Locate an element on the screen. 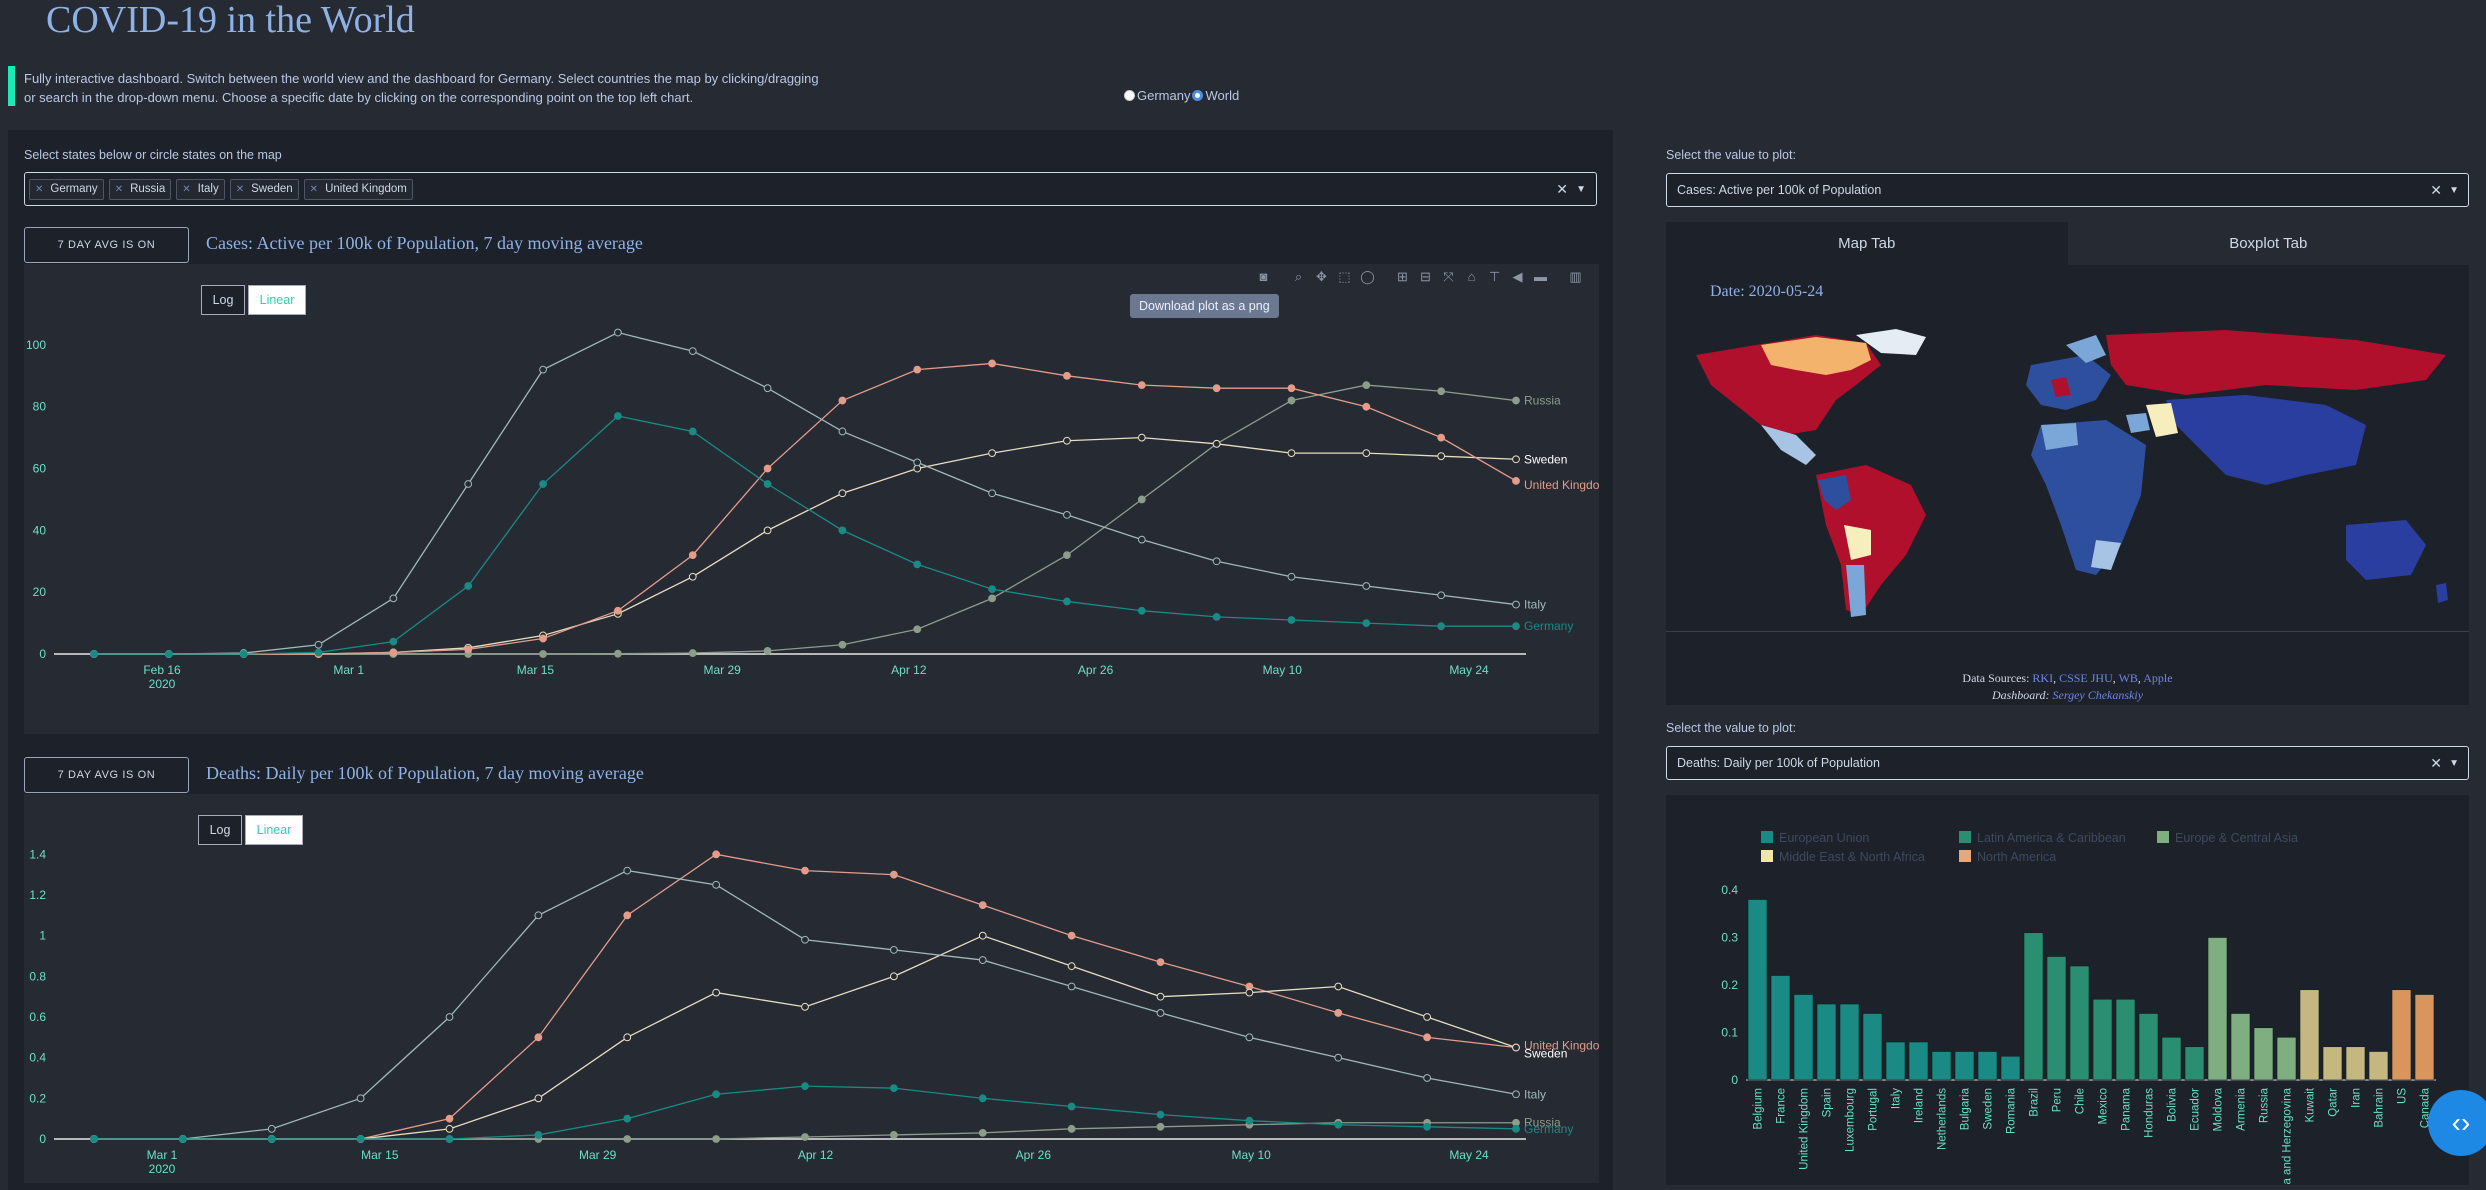 This screenshot has height=1190, width=2486. world-choropleth is located at coordinates (2067, 475).